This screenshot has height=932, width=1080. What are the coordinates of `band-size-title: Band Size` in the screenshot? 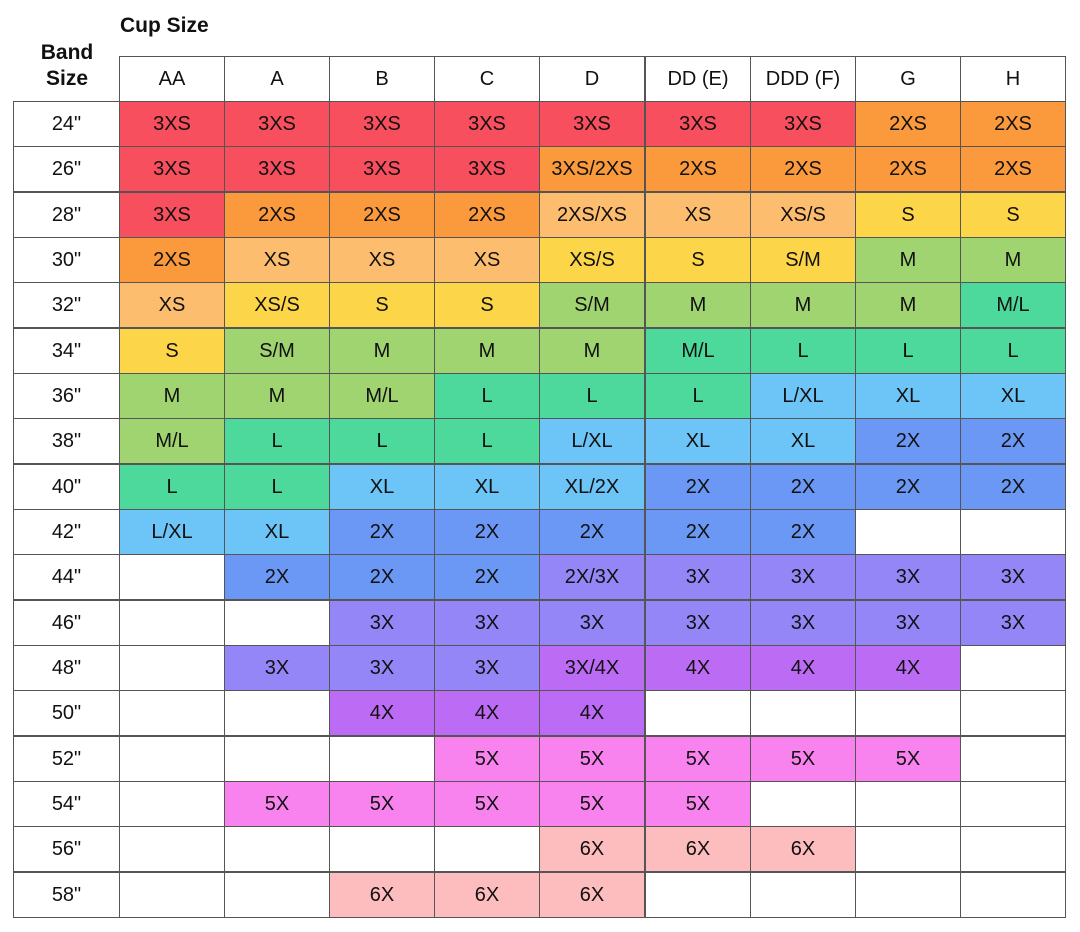 It's located at (67, 65).